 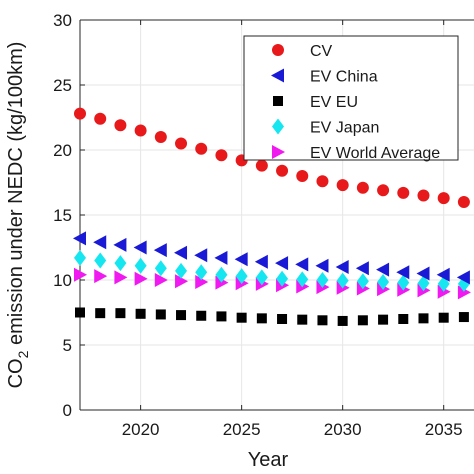 I want to click on y-tick-label: 15, so click(x=62, y=215).